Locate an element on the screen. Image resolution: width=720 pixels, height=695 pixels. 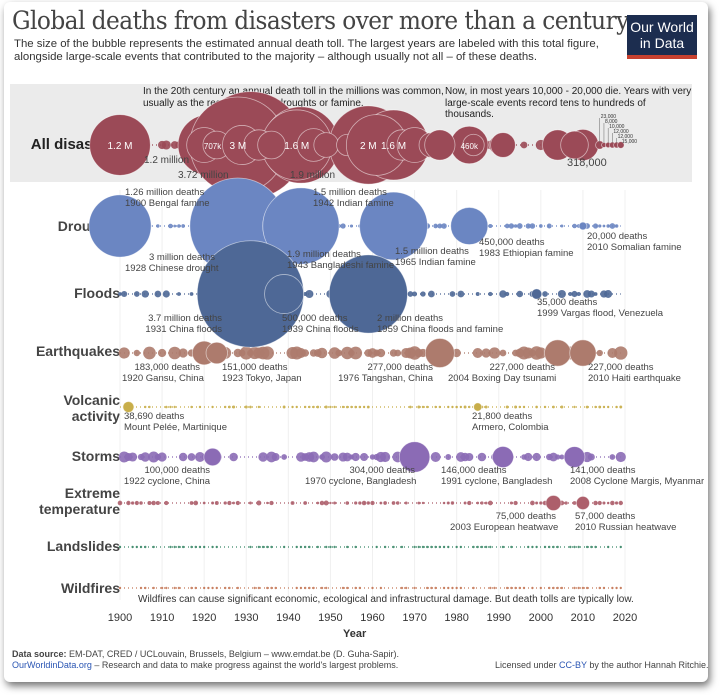
ann-event: 2010 Somalian famine is located at coordinates (634, 247).